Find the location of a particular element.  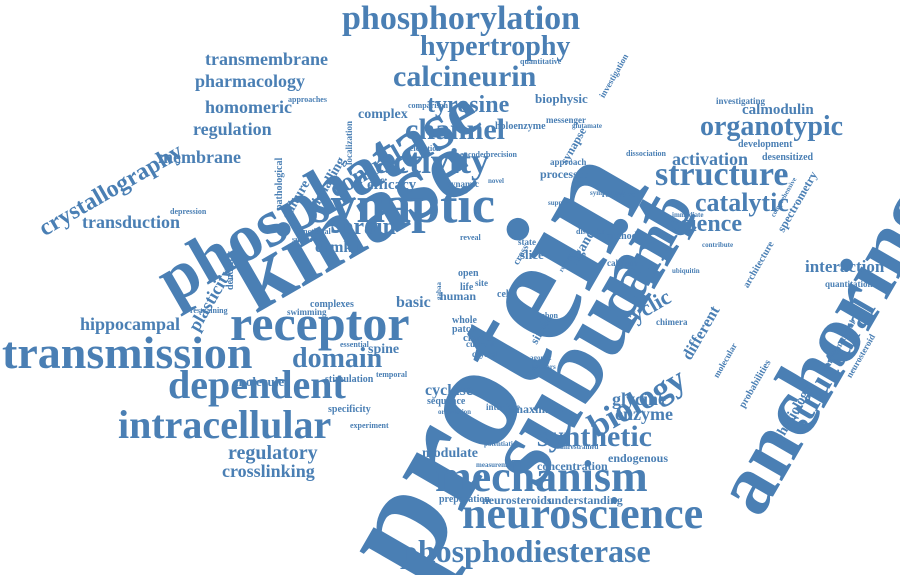

word-modulate: modulate is located at coordinates (450, 453).